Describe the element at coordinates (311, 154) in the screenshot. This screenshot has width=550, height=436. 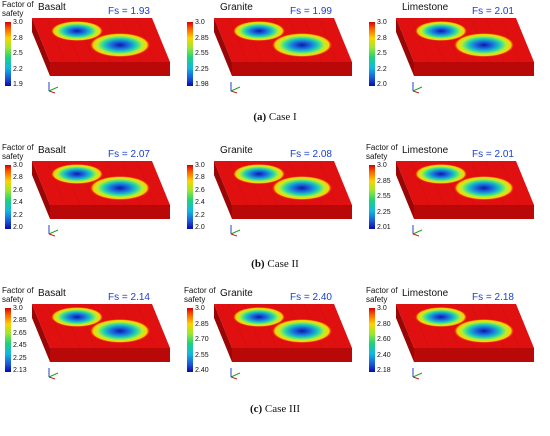
I see `safety-factor-value: Fs = 2.08` at that location.